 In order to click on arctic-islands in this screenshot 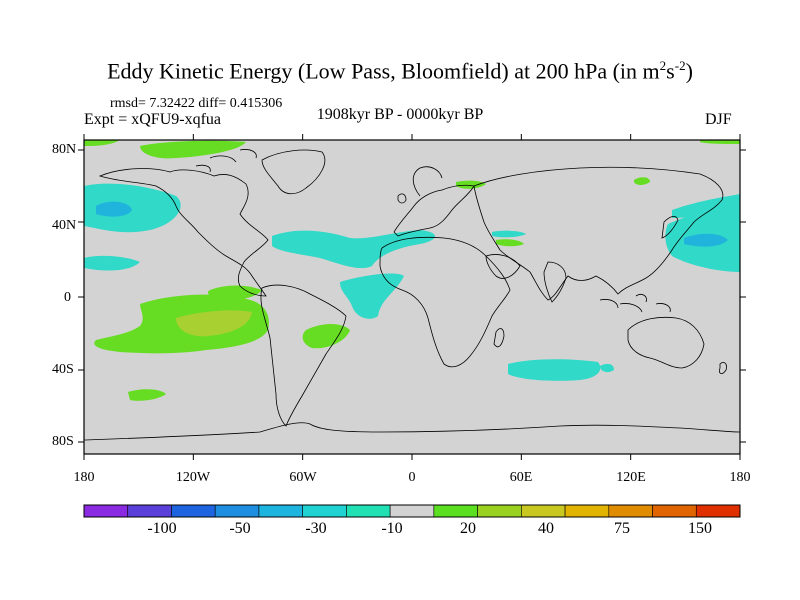, I will do `click(226, 161)`.